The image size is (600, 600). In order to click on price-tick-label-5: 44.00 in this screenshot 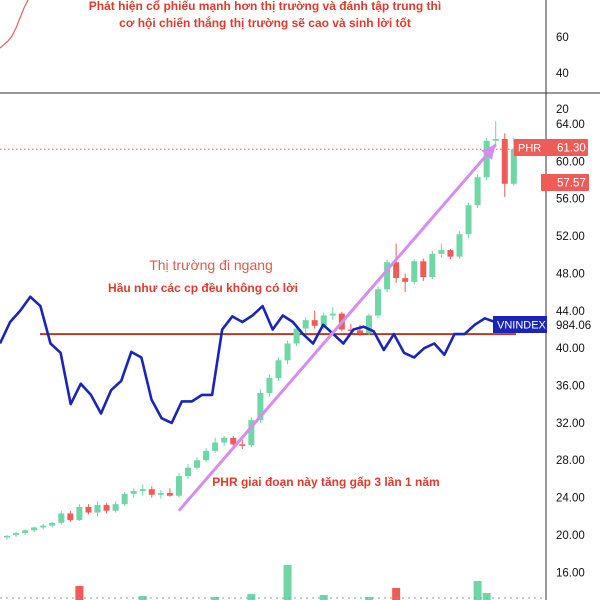, I will do `click(570, 312)`.